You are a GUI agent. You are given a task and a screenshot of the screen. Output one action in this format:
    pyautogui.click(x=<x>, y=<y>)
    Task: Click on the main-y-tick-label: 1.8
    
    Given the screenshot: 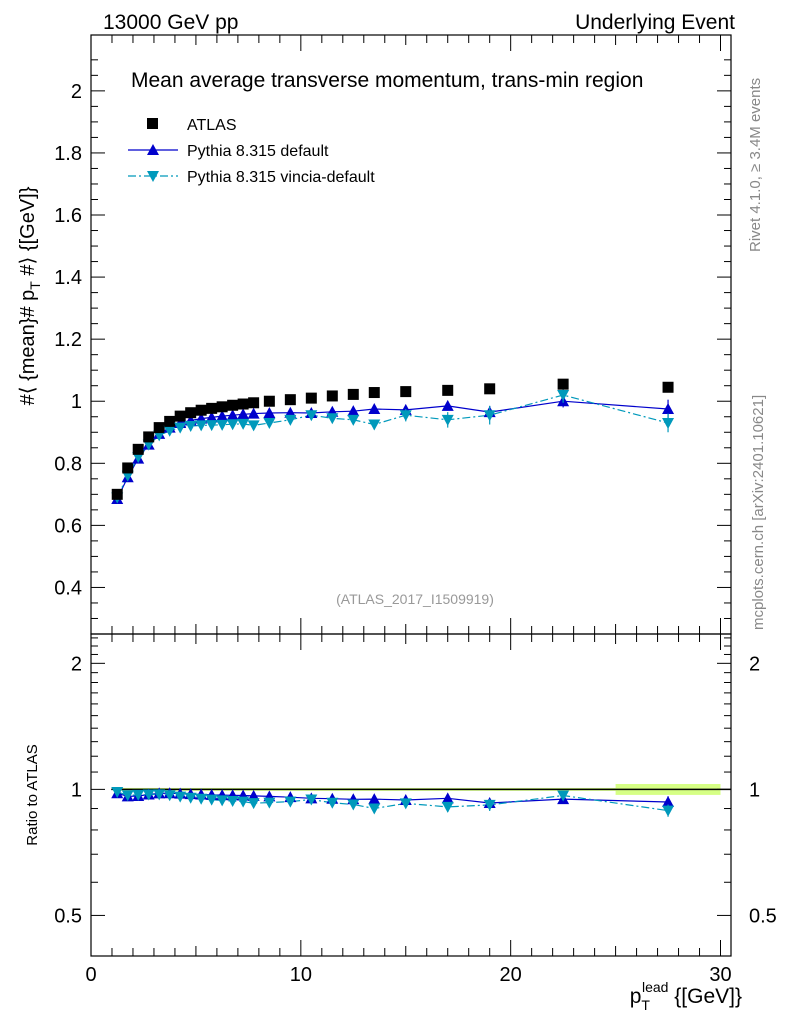 What is the action you would take?
    pyautogui.click(x=68, y=154)
    